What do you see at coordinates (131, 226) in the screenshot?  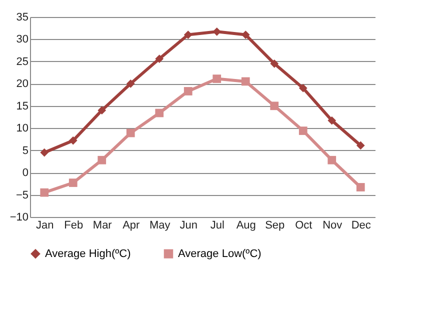 I see `x-tick-label: Apr` at bounding box center [131, 226].